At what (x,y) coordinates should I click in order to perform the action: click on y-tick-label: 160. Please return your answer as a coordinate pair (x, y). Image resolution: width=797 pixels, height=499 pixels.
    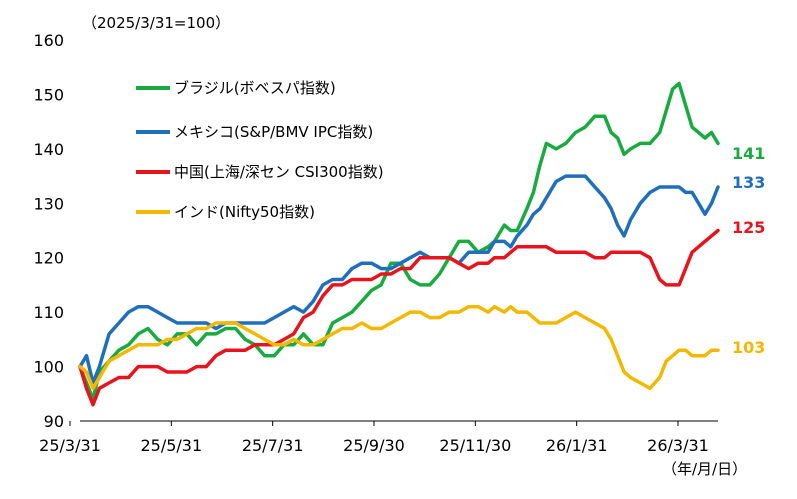
    Looking at the image, I should click on (48, 40).